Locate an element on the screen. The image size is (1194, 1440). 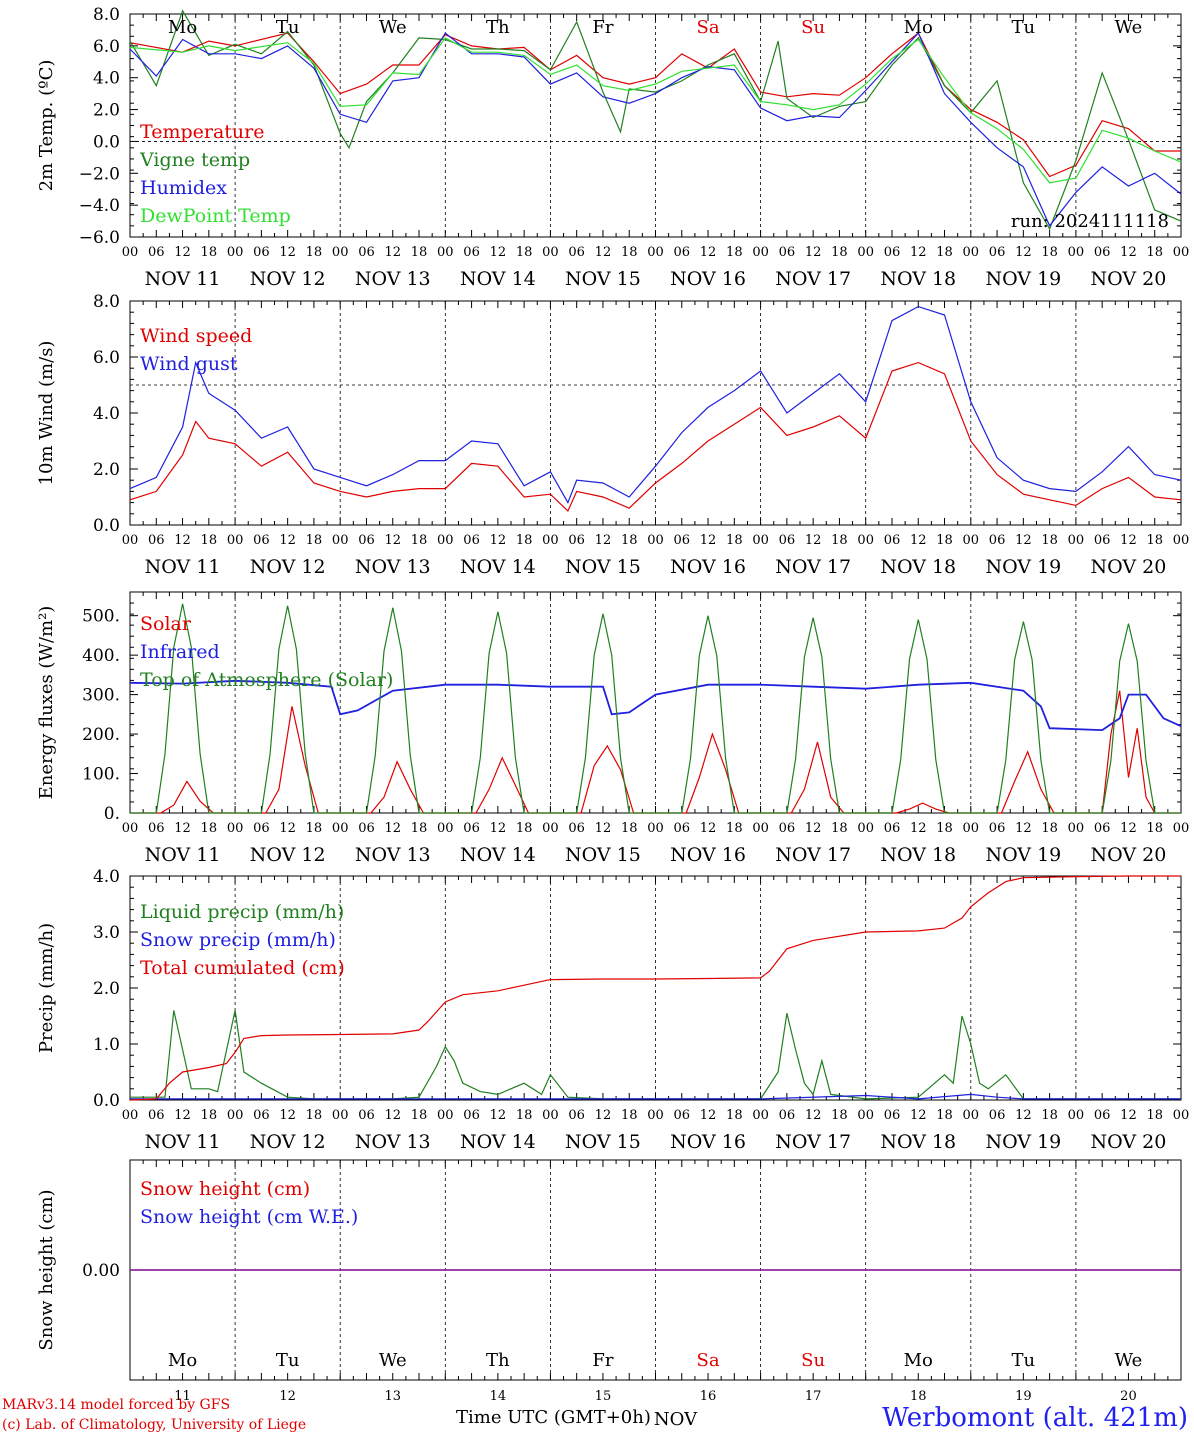
day-number: 20 is located at coordinates (1128, 1396).